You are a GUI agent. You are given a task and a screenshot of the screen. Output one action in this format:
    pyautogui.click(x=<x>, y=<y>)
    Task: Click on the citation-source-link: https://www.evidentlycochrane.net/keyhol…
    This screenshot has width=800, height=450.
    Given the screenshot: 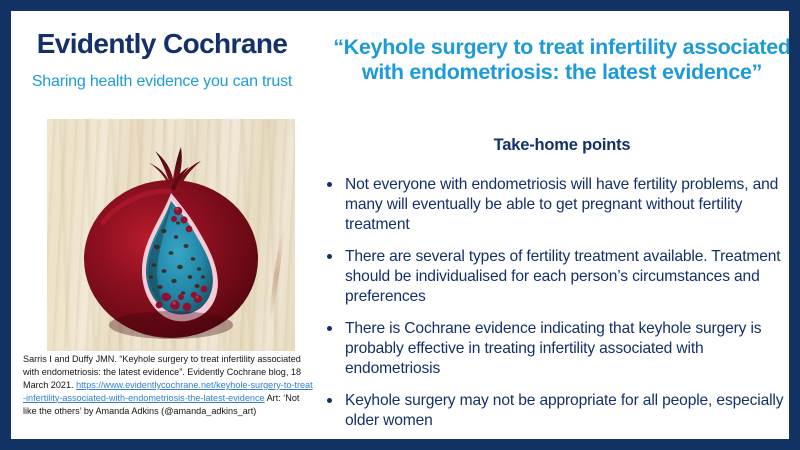 What is the action you would take?
    pyautogui.click(x=168, y=391)
    